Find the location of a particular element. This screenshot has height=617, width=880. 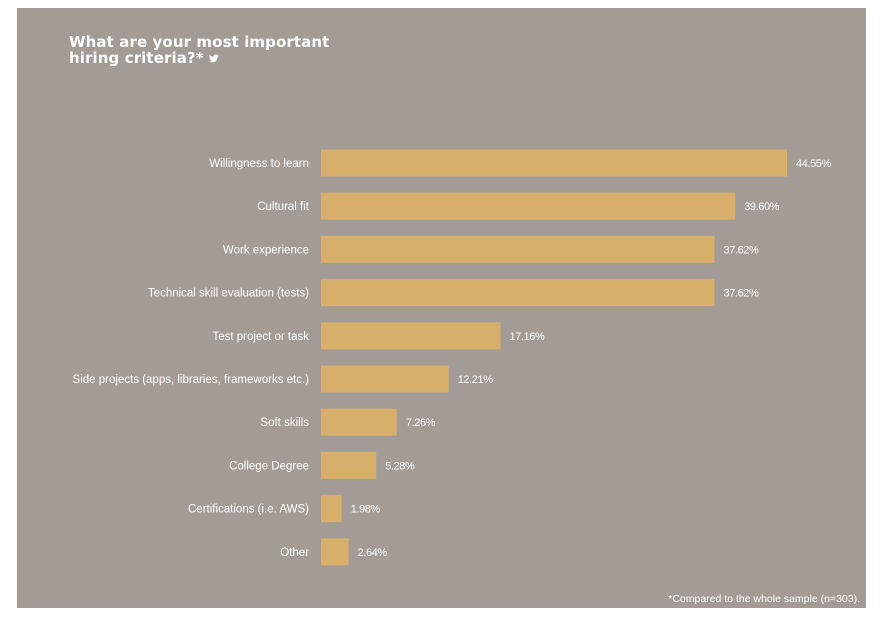

value-label-9: 2.64% is located at coordinates (373, 553).